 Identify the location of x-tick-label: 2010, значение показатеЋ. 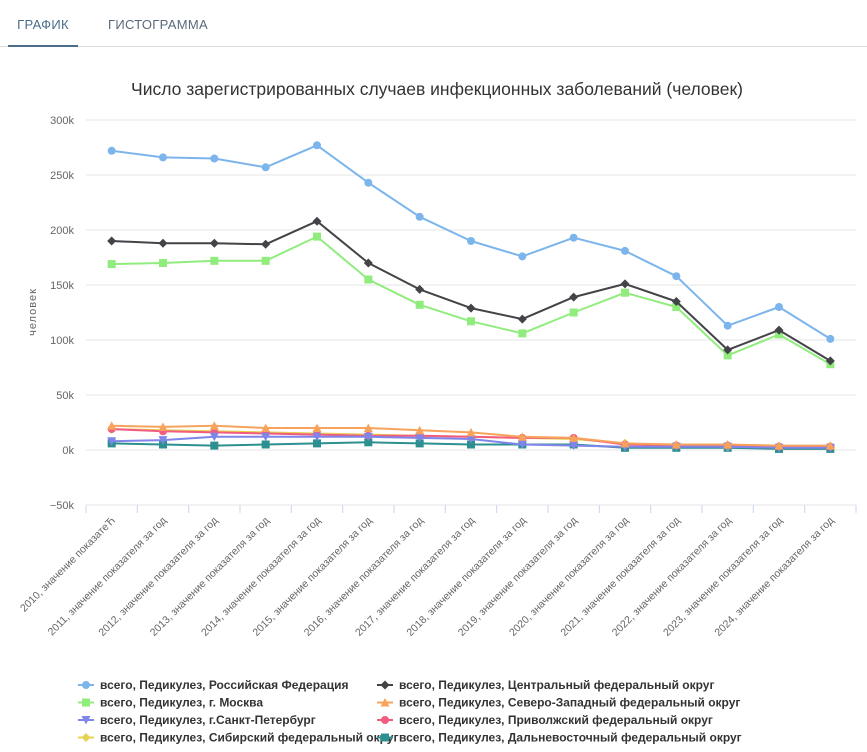
(68, 565).